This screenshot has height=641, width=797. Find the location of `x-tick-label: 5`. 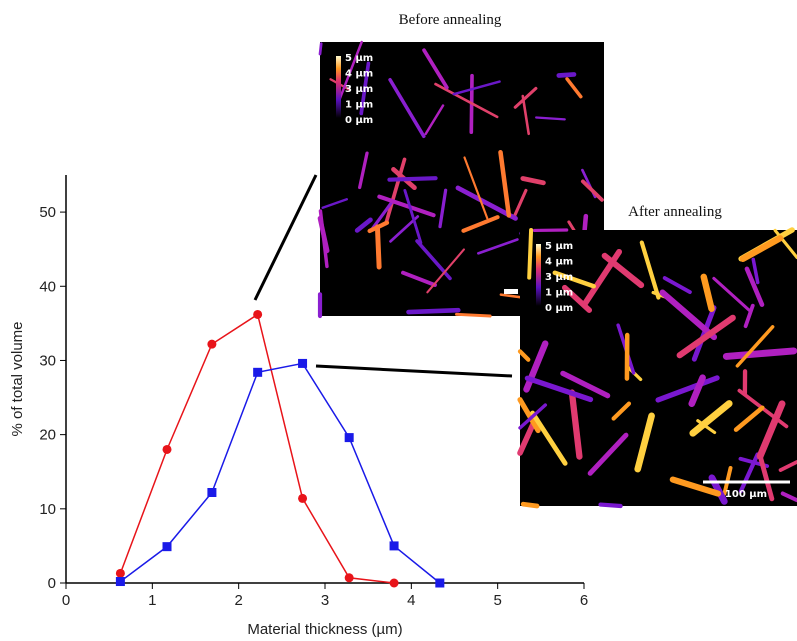

x-tick-label: 5 is located at coordinates (497, 600).